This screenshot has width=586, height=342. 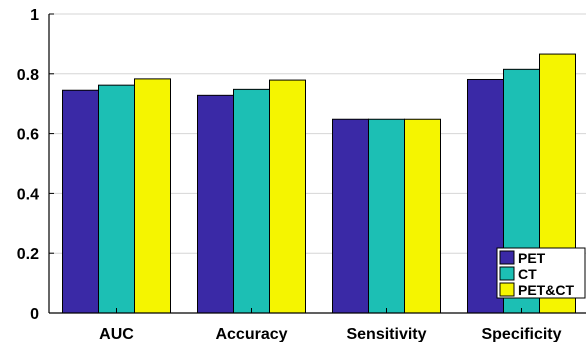 What do you see at coordinates (28, 194) in the screenshot?
I see `y-tick-label: 0.4` at bounding box center [28, 194].